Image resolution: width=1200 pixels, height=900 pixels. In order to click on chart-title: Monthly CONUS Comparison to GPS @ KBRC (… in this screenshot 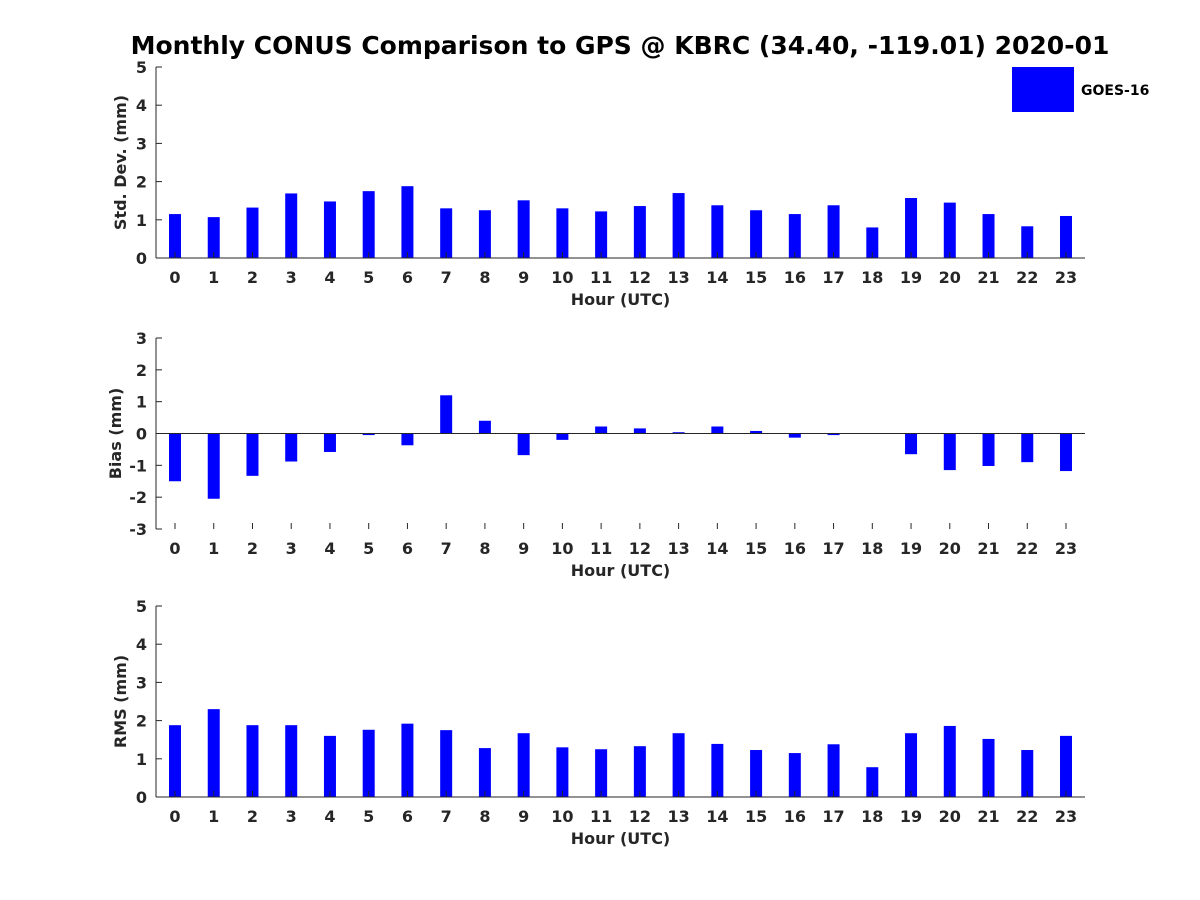, I will do `click(620, 45)`.